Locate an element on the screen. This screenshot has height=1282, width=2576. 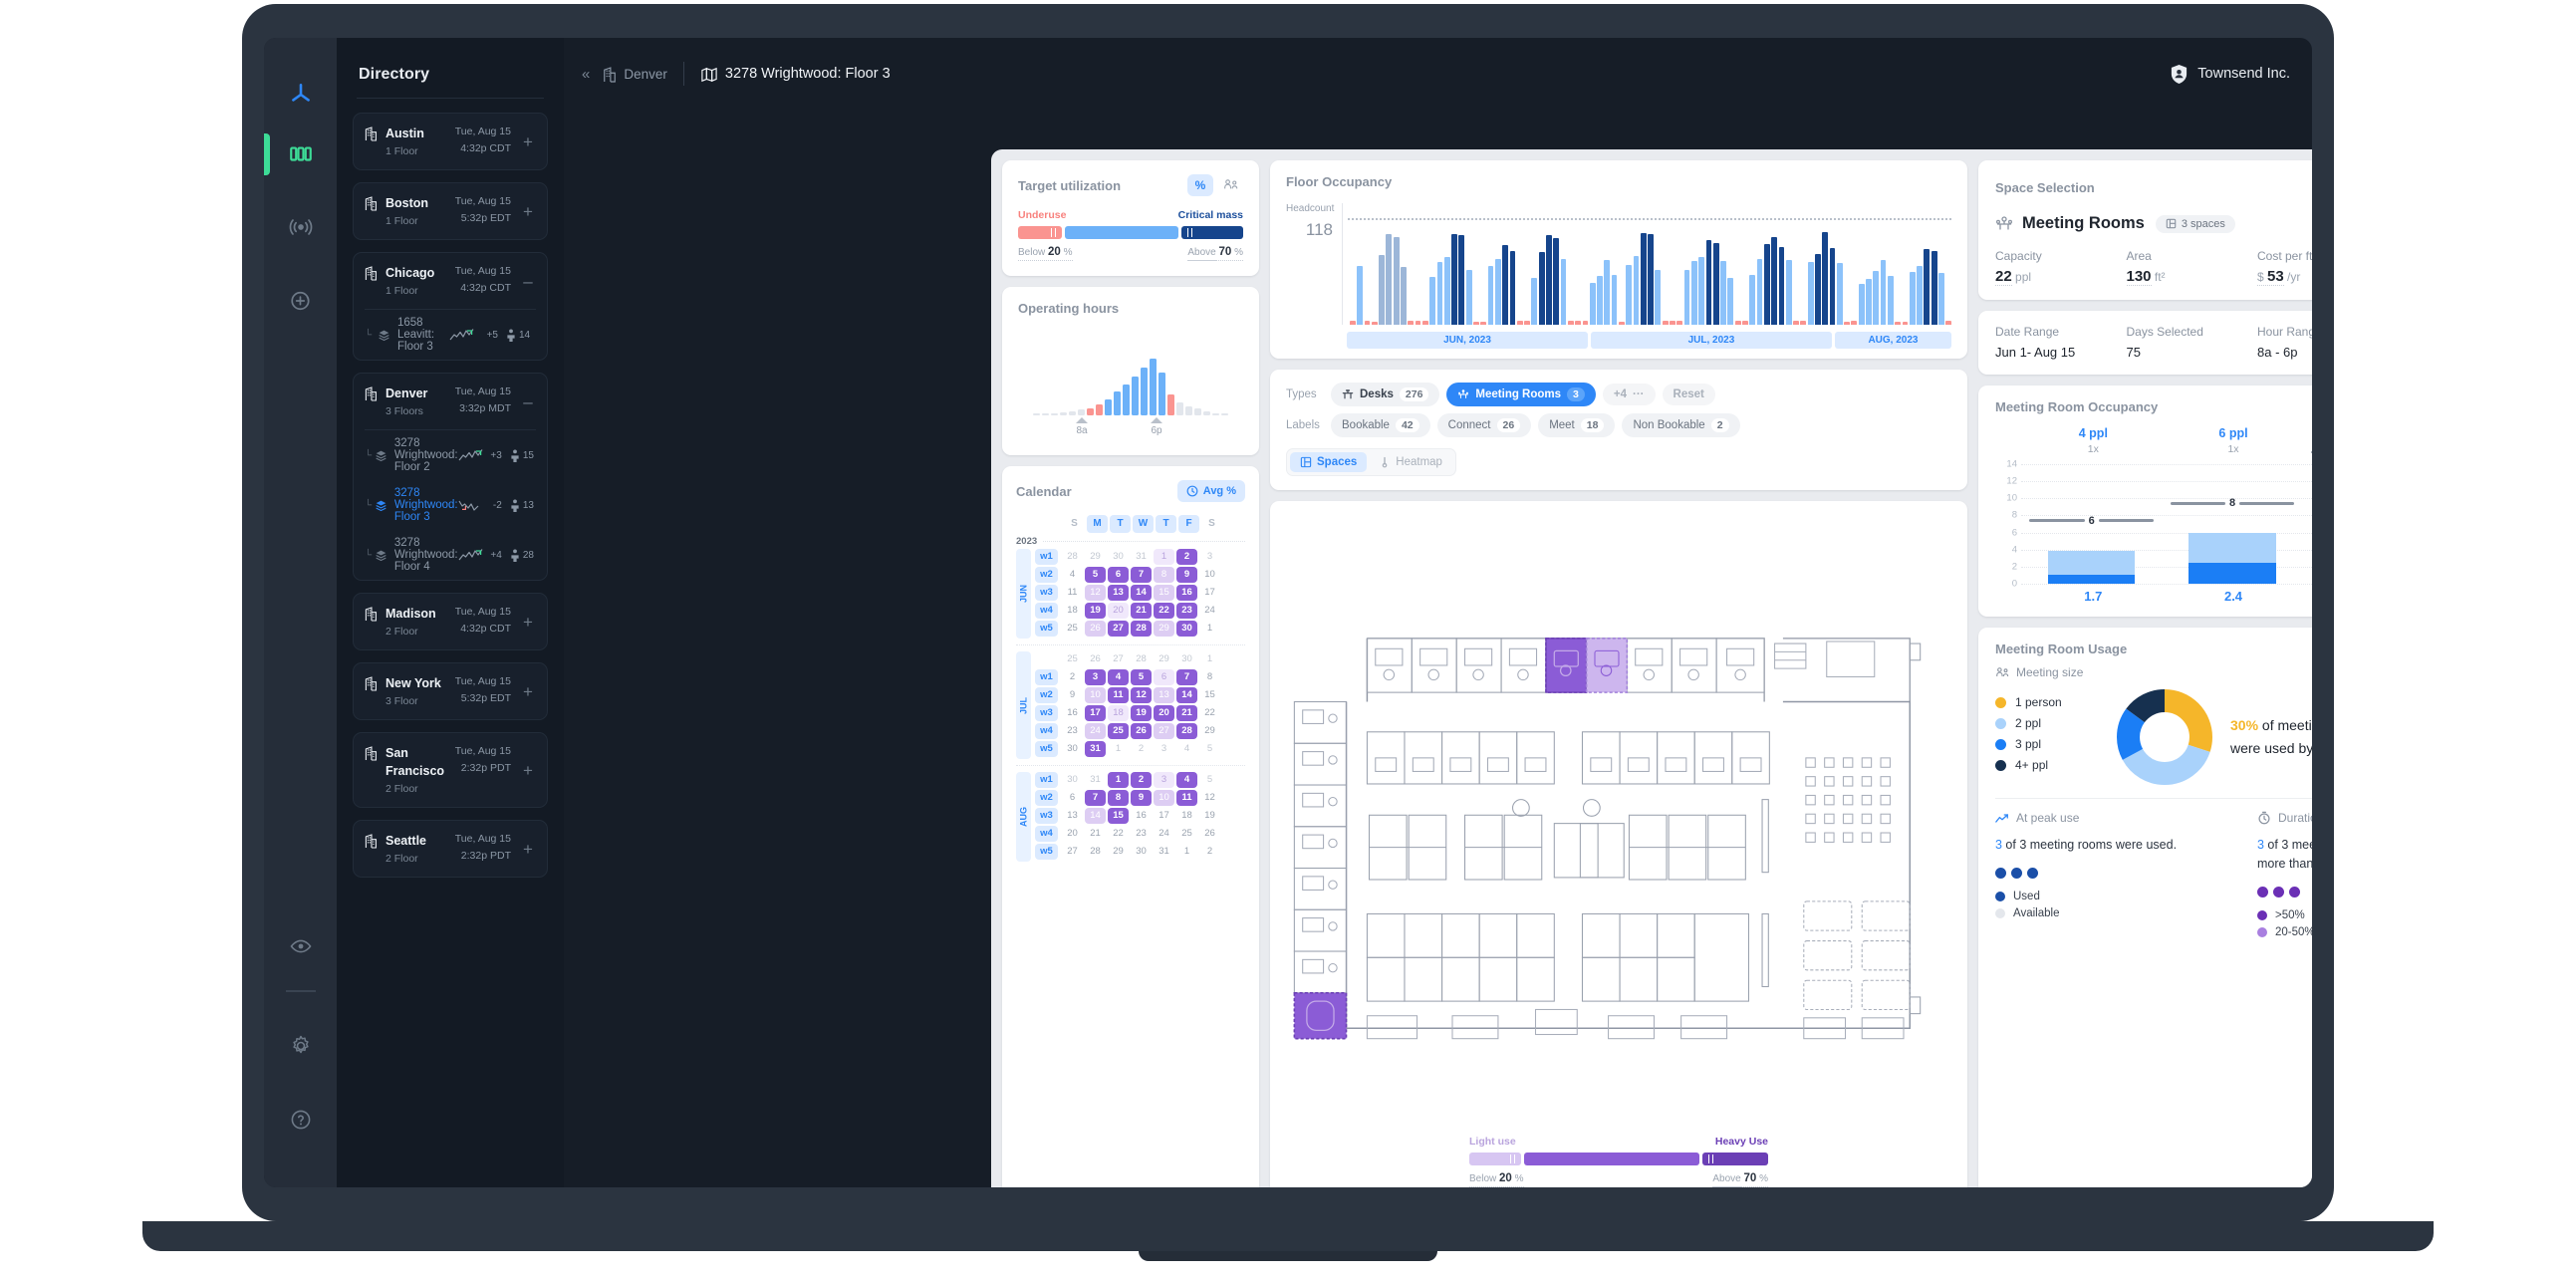
calendar-day: 24 is located at coordinates (1095, 731).